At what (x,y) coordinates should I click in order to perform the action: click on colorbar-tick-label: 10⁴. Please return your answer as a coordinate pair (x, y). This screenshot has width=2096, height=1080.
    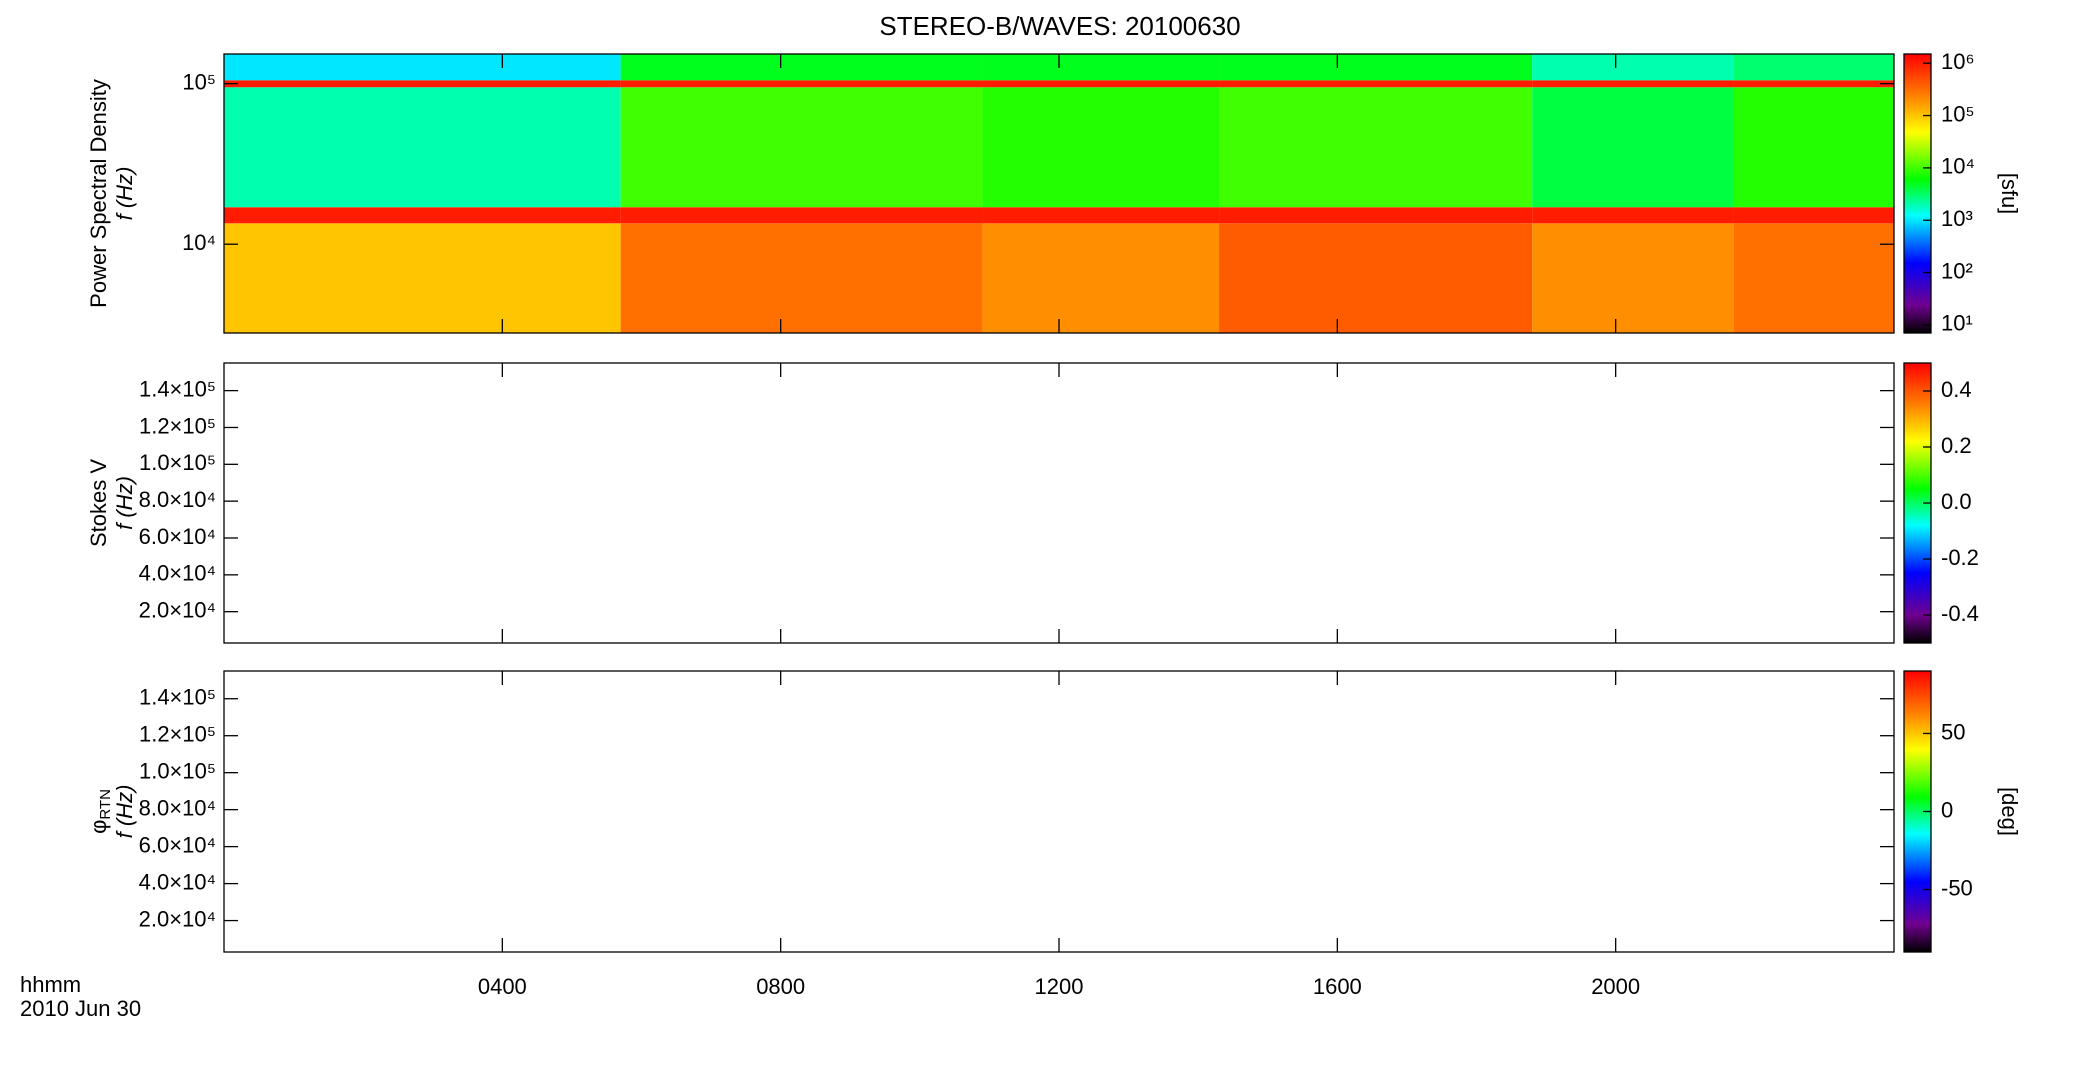
    Looking at the image, I should click on (1958, 166).